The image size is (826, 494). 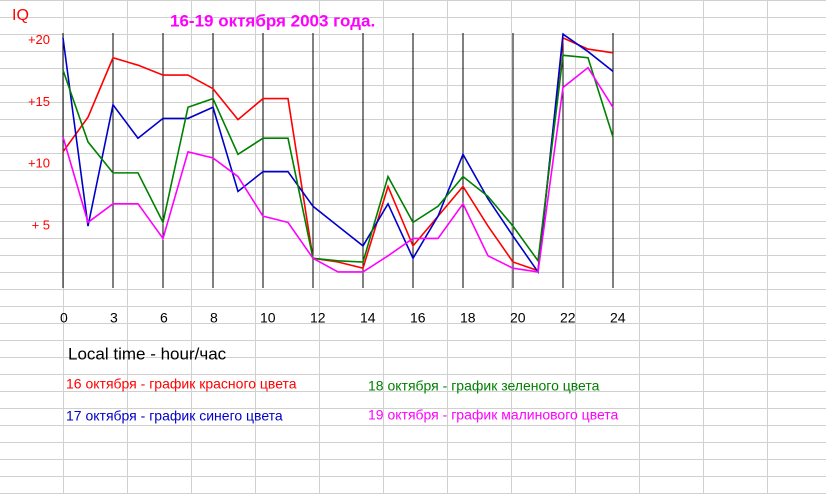 What do you see at coordinates (41, 225) in the screenshot?
I see `y-tick-label: + 5` at bounding box center [41, 225].